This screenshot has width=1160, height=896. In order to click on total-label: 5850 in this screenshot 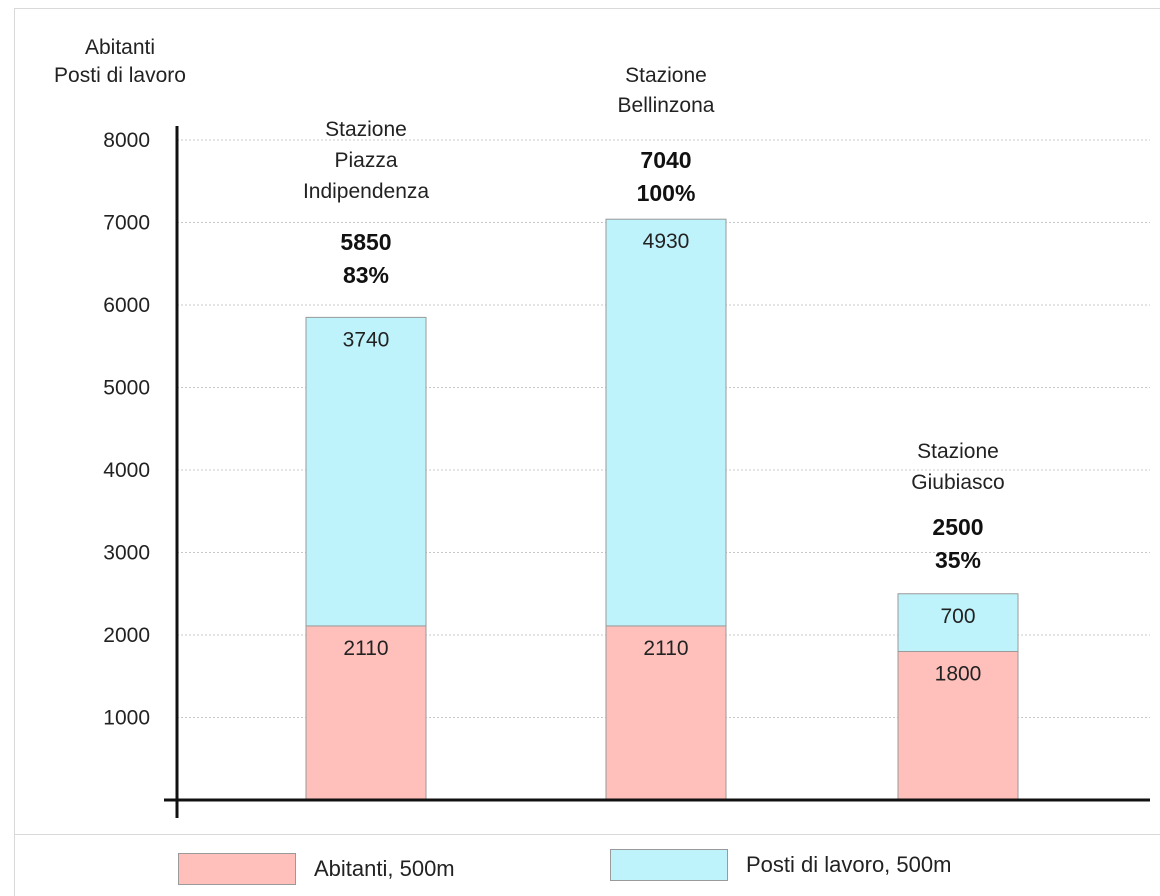, I will do `click(365, 242)`.